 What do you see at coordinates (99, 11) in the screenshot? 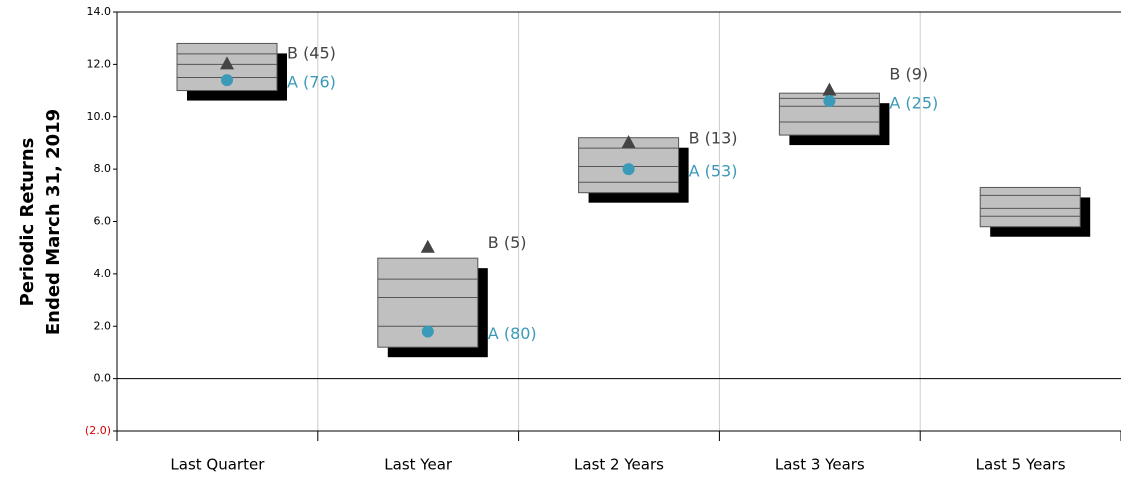
I see `y-tick-label: 14.0` at bounding box center [99, 11].